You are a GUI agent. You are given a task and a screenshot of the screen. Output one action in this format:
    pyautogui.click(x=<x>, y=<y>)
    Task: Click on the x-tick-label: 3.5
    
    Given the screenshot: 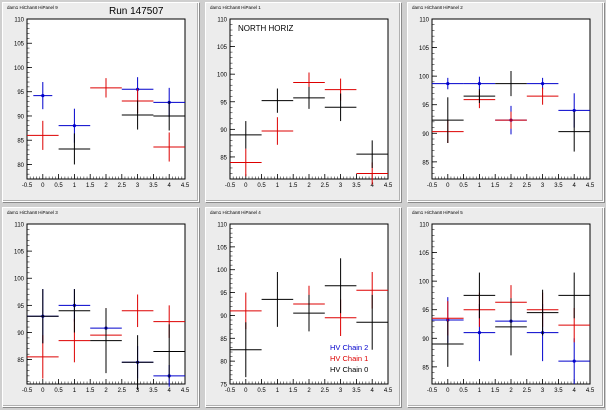 What is the action you would take?
    pyautogui.click(x=558, y=186)
    